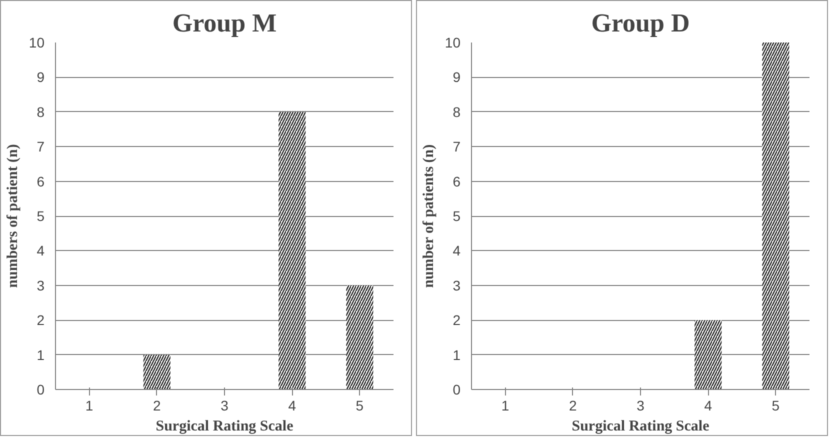 The image size is (837, 442). What do you see at coordinates (224, 23) in the screenshot?
I see `chart-title: Group M` at bounding box center [224, 23].